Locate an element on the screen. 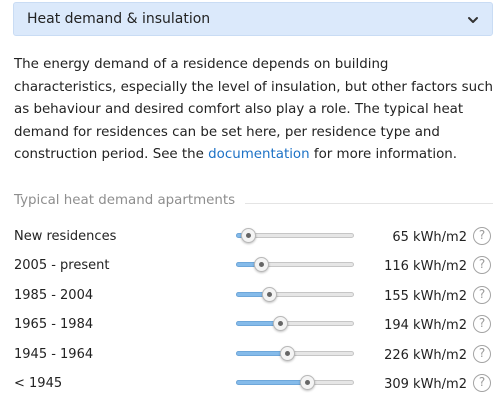 This screenshot has width=503, height=405. slider-fill is located at coordinates (271, 382).